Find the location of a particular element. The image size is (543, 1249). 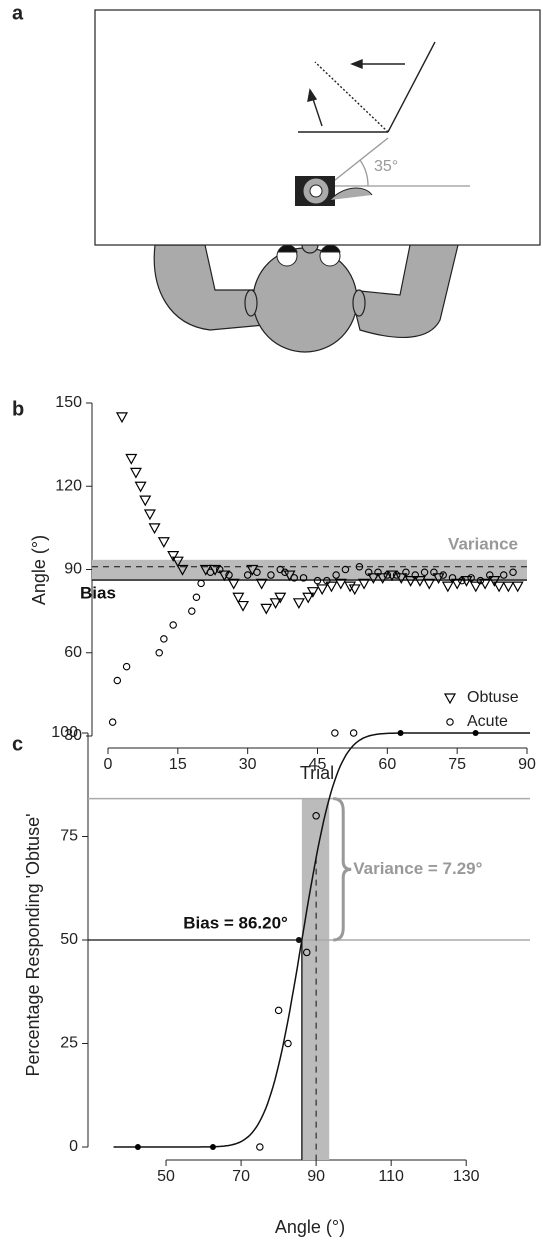

y-axis-label: Percentage Responding 'Obtuse' is located at coordinates (33, 944).